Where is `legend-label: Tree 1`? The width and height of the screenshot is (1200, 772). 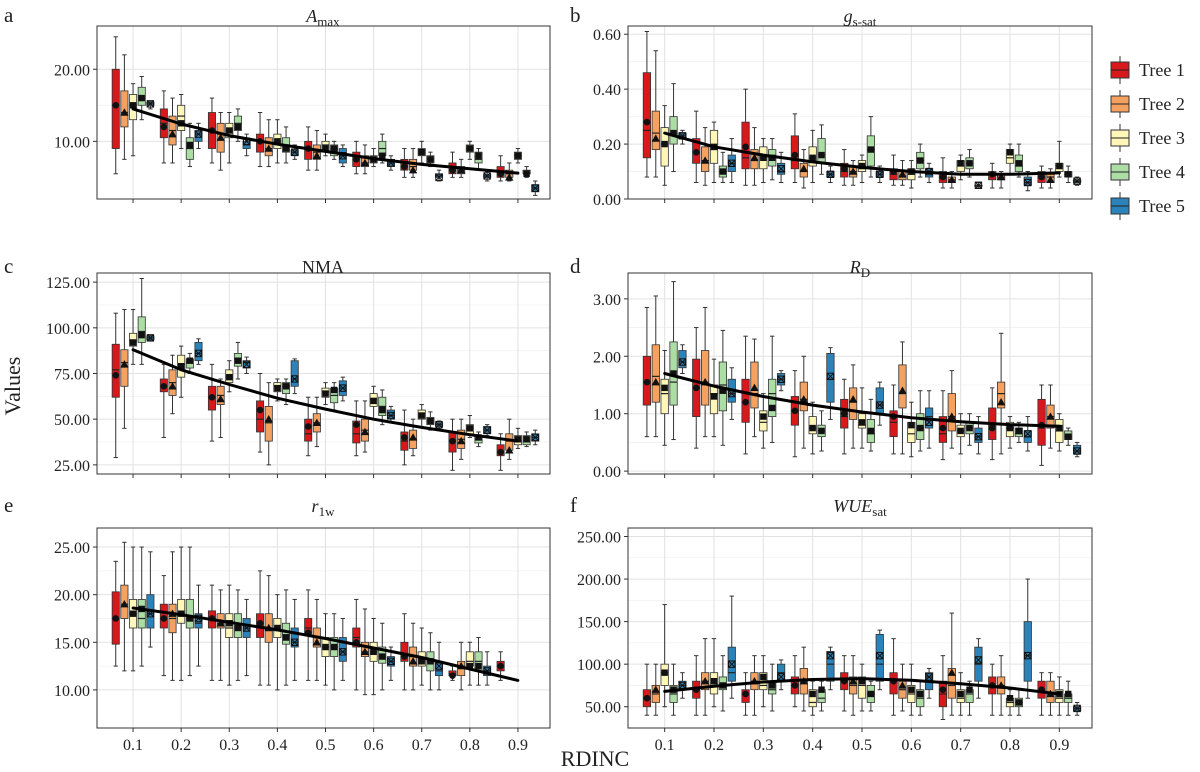 legend-label: Tree 1 is located at coordinates (1162, 70).